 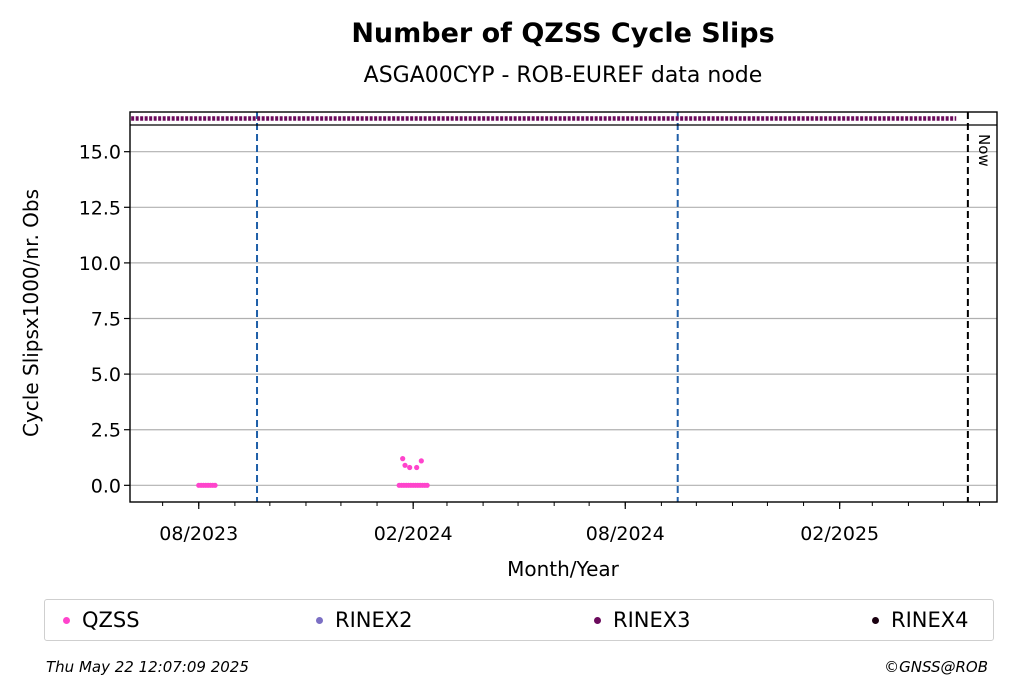 What do you see at coordinates (625, 534) in the screenshot?
I see `x-tick-label: 08/2024` at bounding box center [625, 534].